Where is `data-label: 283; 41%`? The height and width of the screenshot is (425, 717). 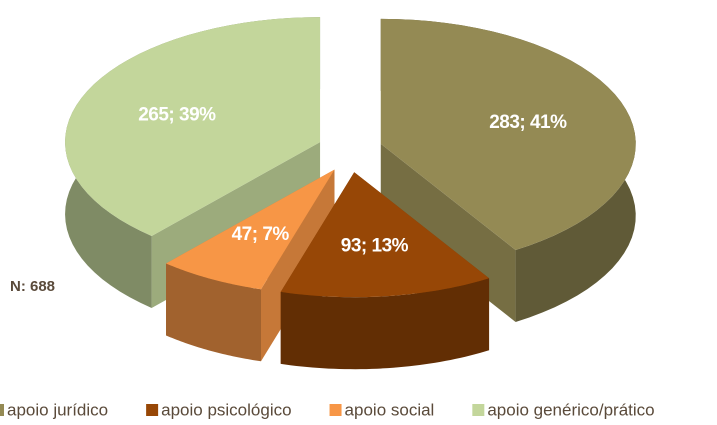
data-label: 283; 41% is located at coordinates (528, 122).